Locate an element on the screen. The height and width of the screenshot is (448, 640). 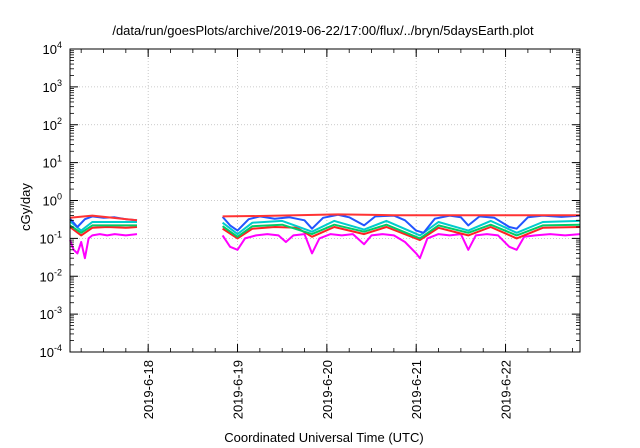
y-tick-label: 10⁰ is located at coordinates (52, 200).